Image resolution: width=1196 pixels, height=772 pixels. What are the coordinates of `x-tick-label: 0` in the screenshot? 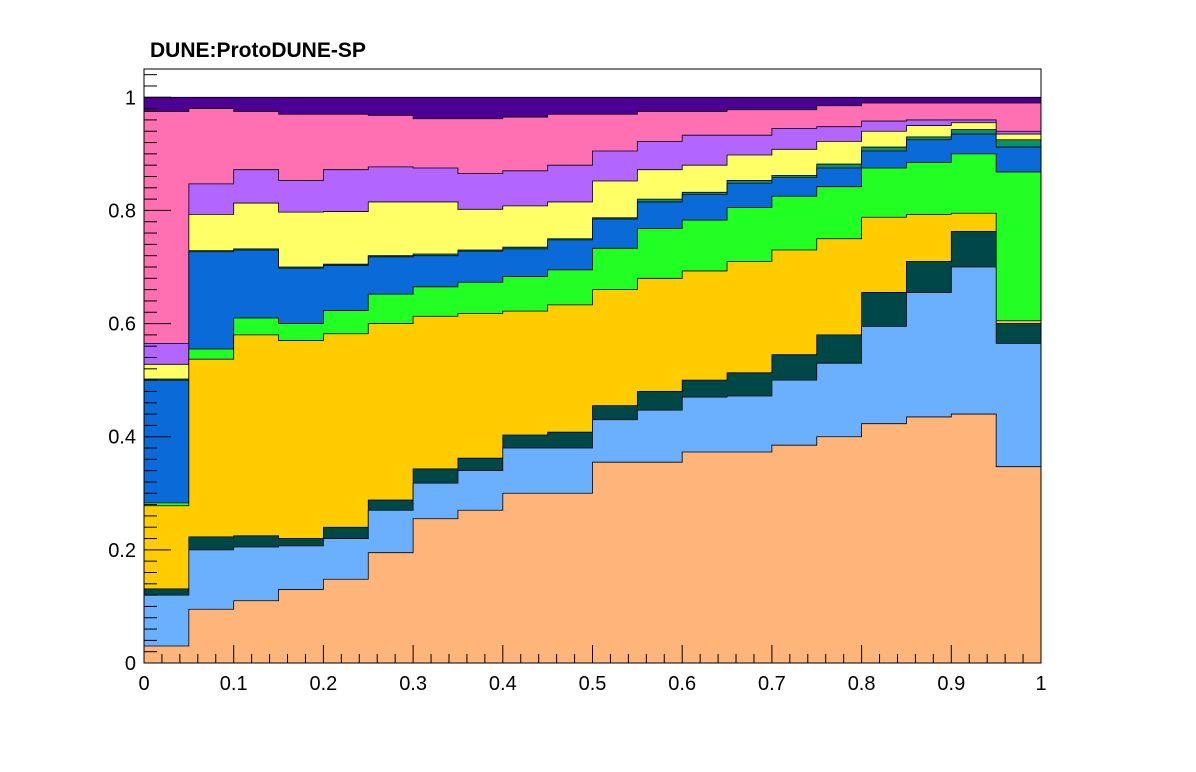 It's located at (143, 684).